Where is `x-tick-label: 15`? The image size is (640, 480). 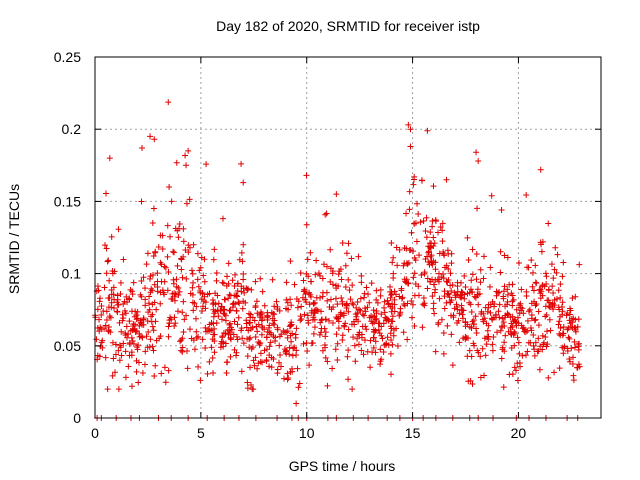
x-tick-label: 15 is located at coordinates (413, 433).